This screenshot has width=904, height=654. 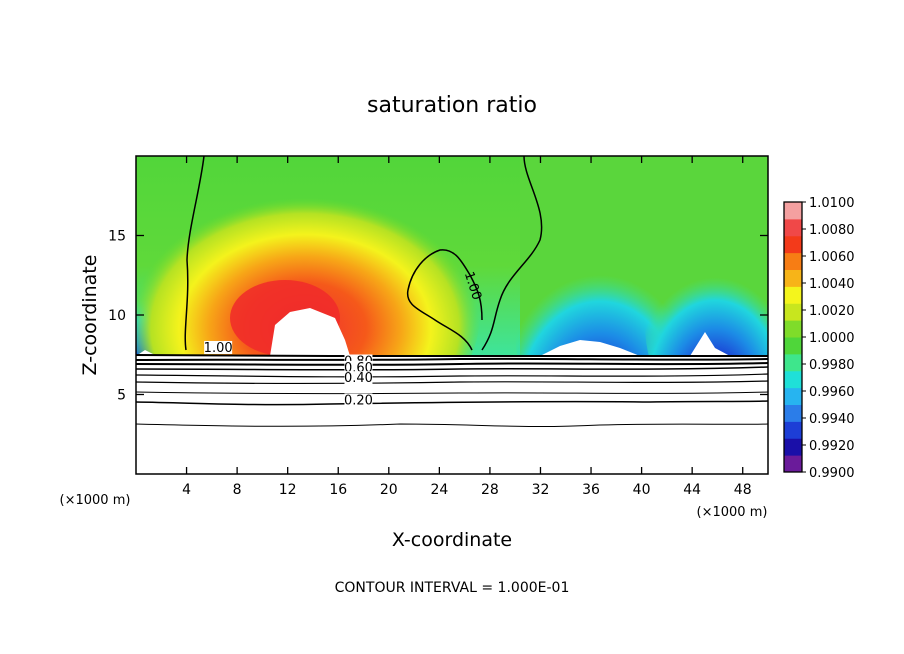 I want to click on x-tick-label: 4, so click(x=186, y=490).